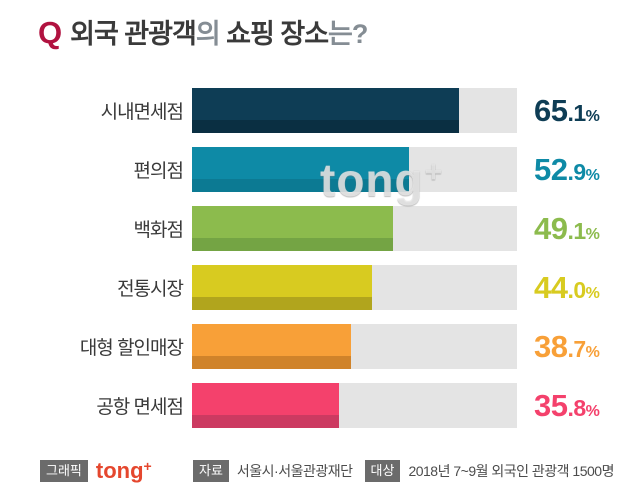 The height and width of the screenshot is (489, 640). I want to click on graphic-badge: 그래픽, so click(64, 471).